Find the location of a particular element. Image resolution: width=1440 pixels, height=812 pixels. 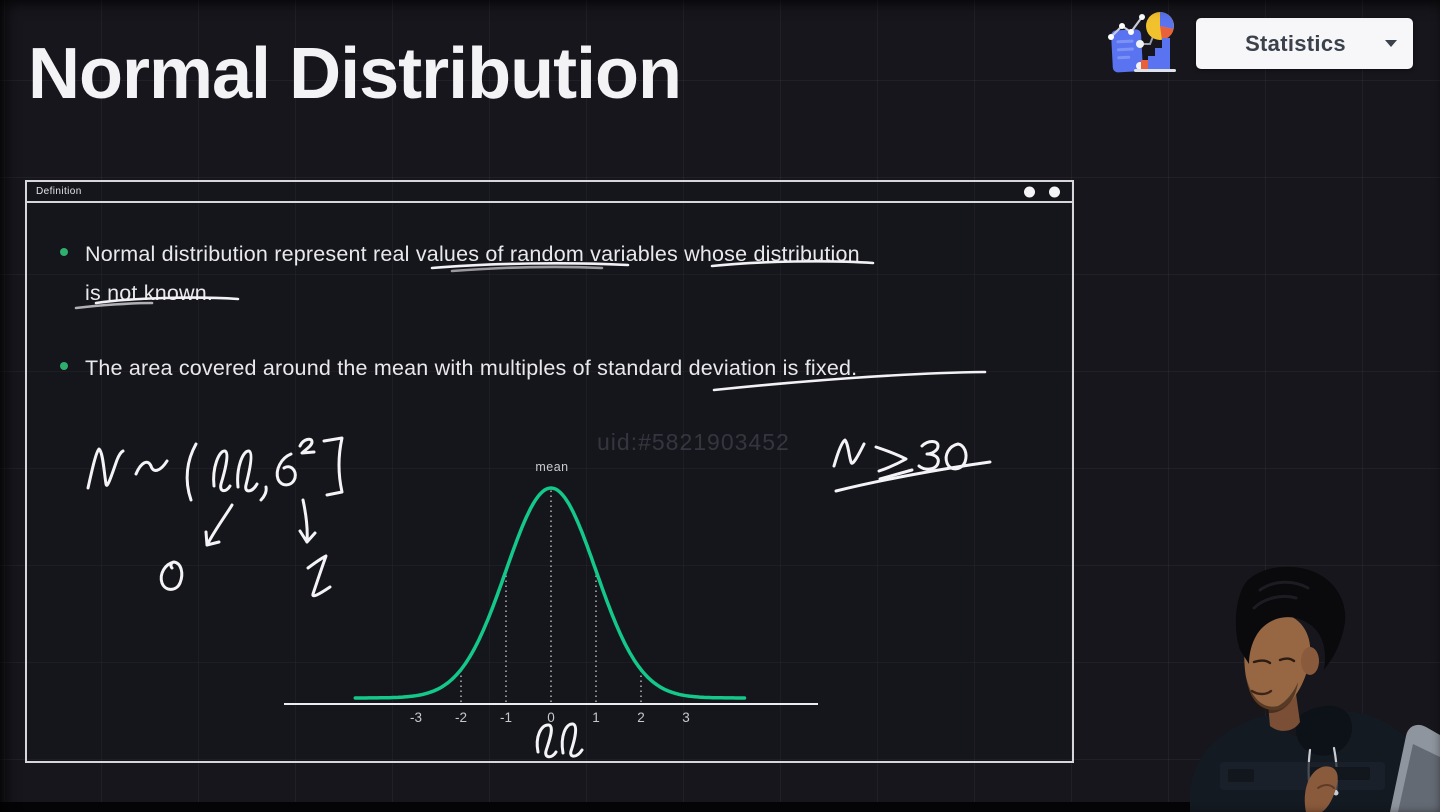

mouth is located at coordinates (1261, 692).